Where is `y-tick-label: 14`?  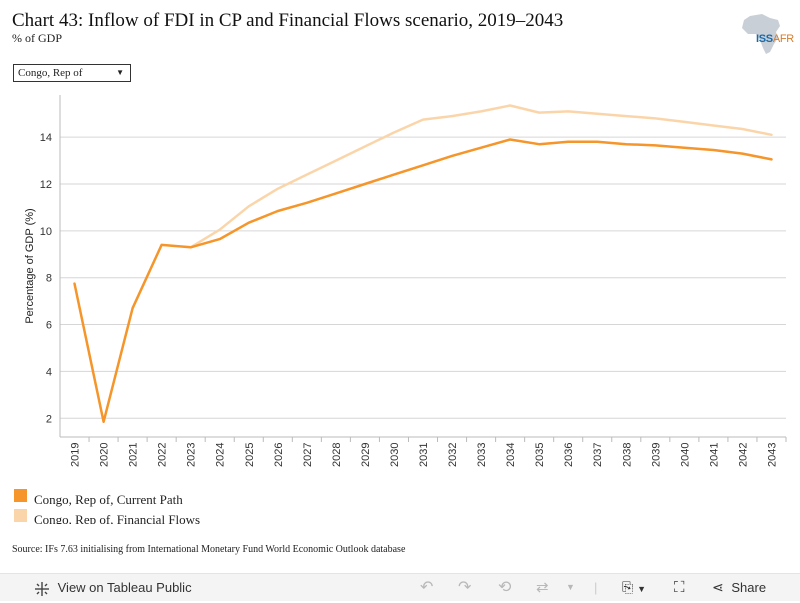
y-tick-label: 14 is located at coordinates (46, 138).